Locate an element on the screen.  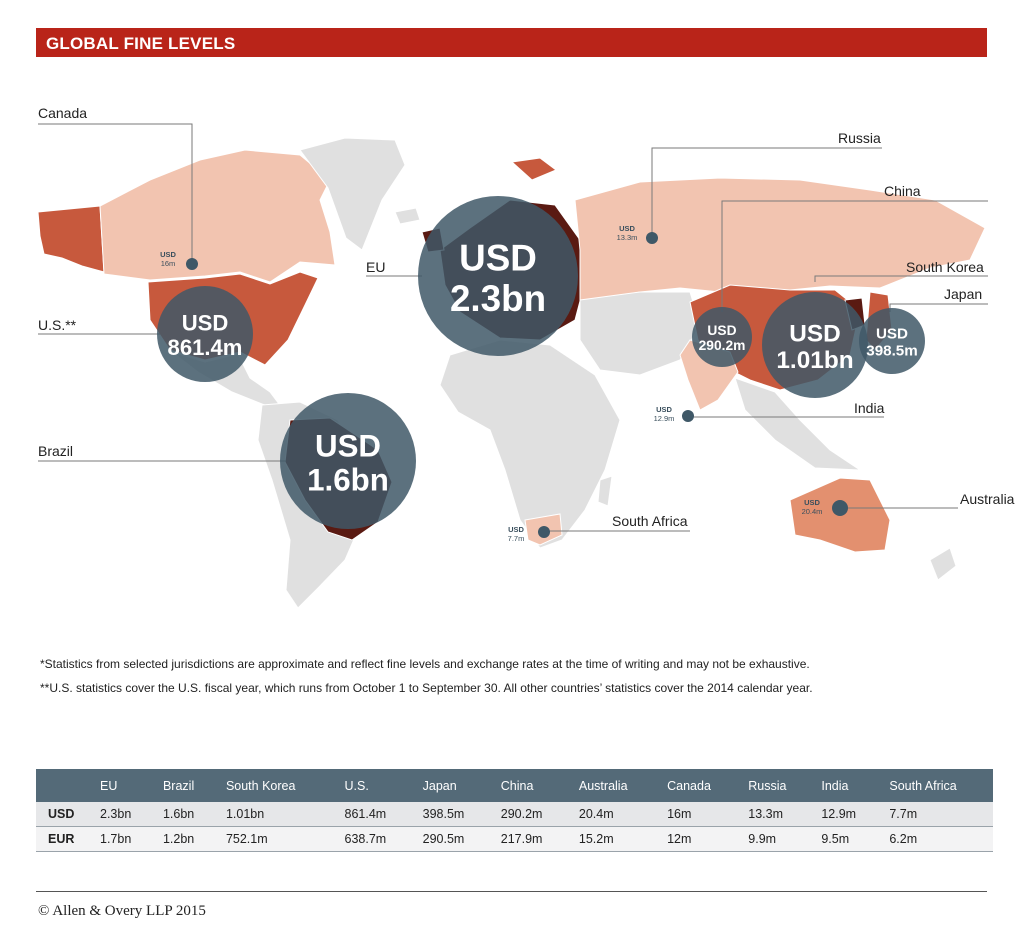
table-cell: 1.2bn is located at coordinates (182, 839).